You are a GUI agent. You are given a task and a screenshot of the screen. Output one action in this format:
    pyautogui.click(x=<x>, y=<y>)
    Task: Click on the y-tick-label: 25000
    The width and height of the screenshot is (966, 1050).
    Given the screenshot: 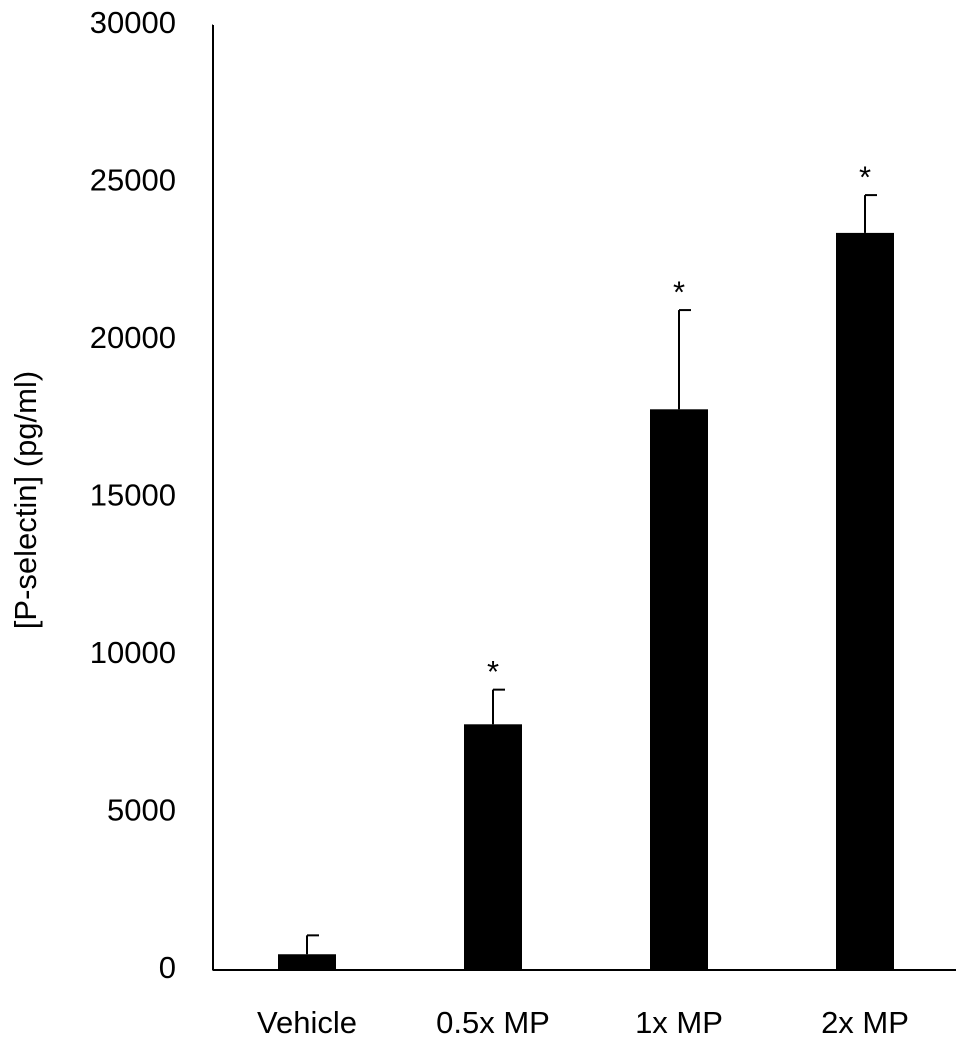 What is the action you would take?
    pyautogui.click(x=133, y=180)
    